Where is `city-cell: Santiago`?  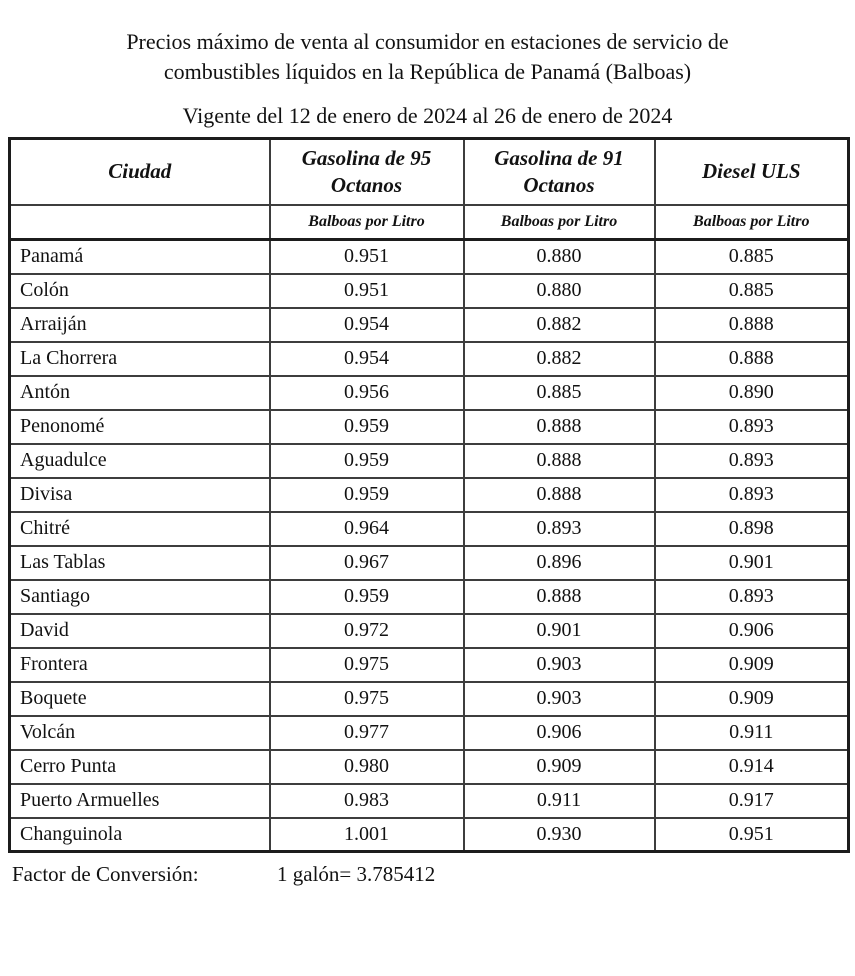
city-cell: Santiago is located at coordinates (139, 596).